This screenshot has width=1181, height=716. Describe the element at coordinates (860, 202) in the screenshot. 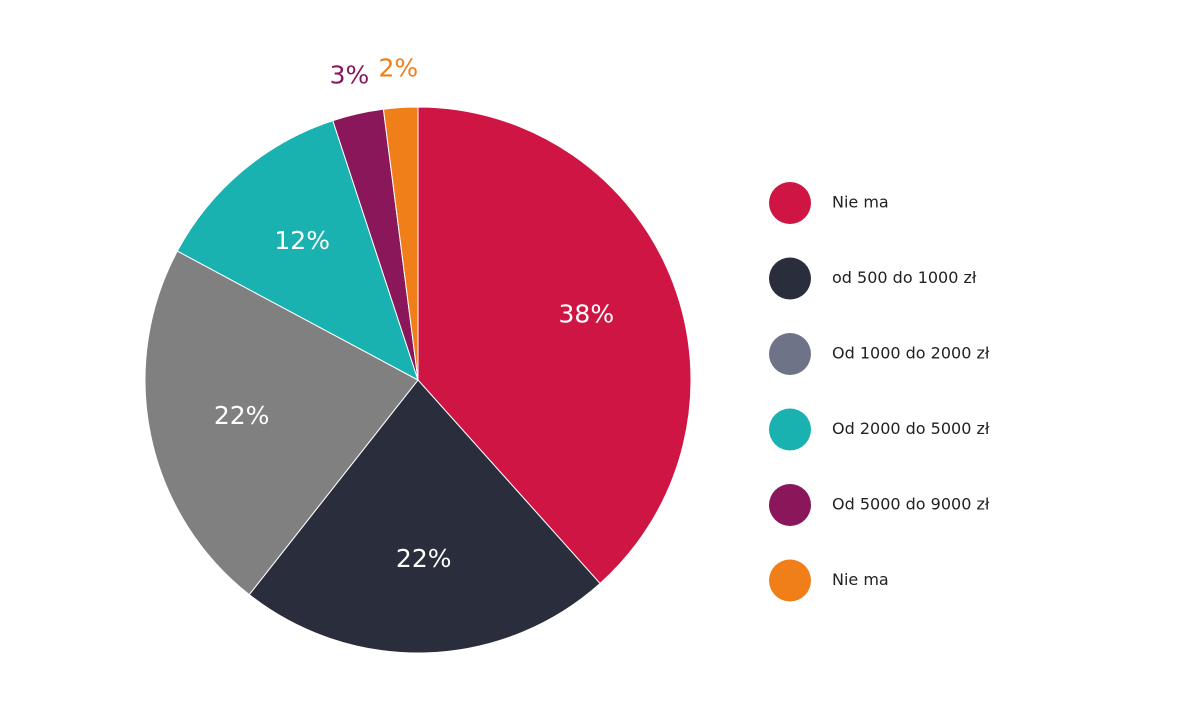

I see `legend-label-1: Nie ma` at that location.